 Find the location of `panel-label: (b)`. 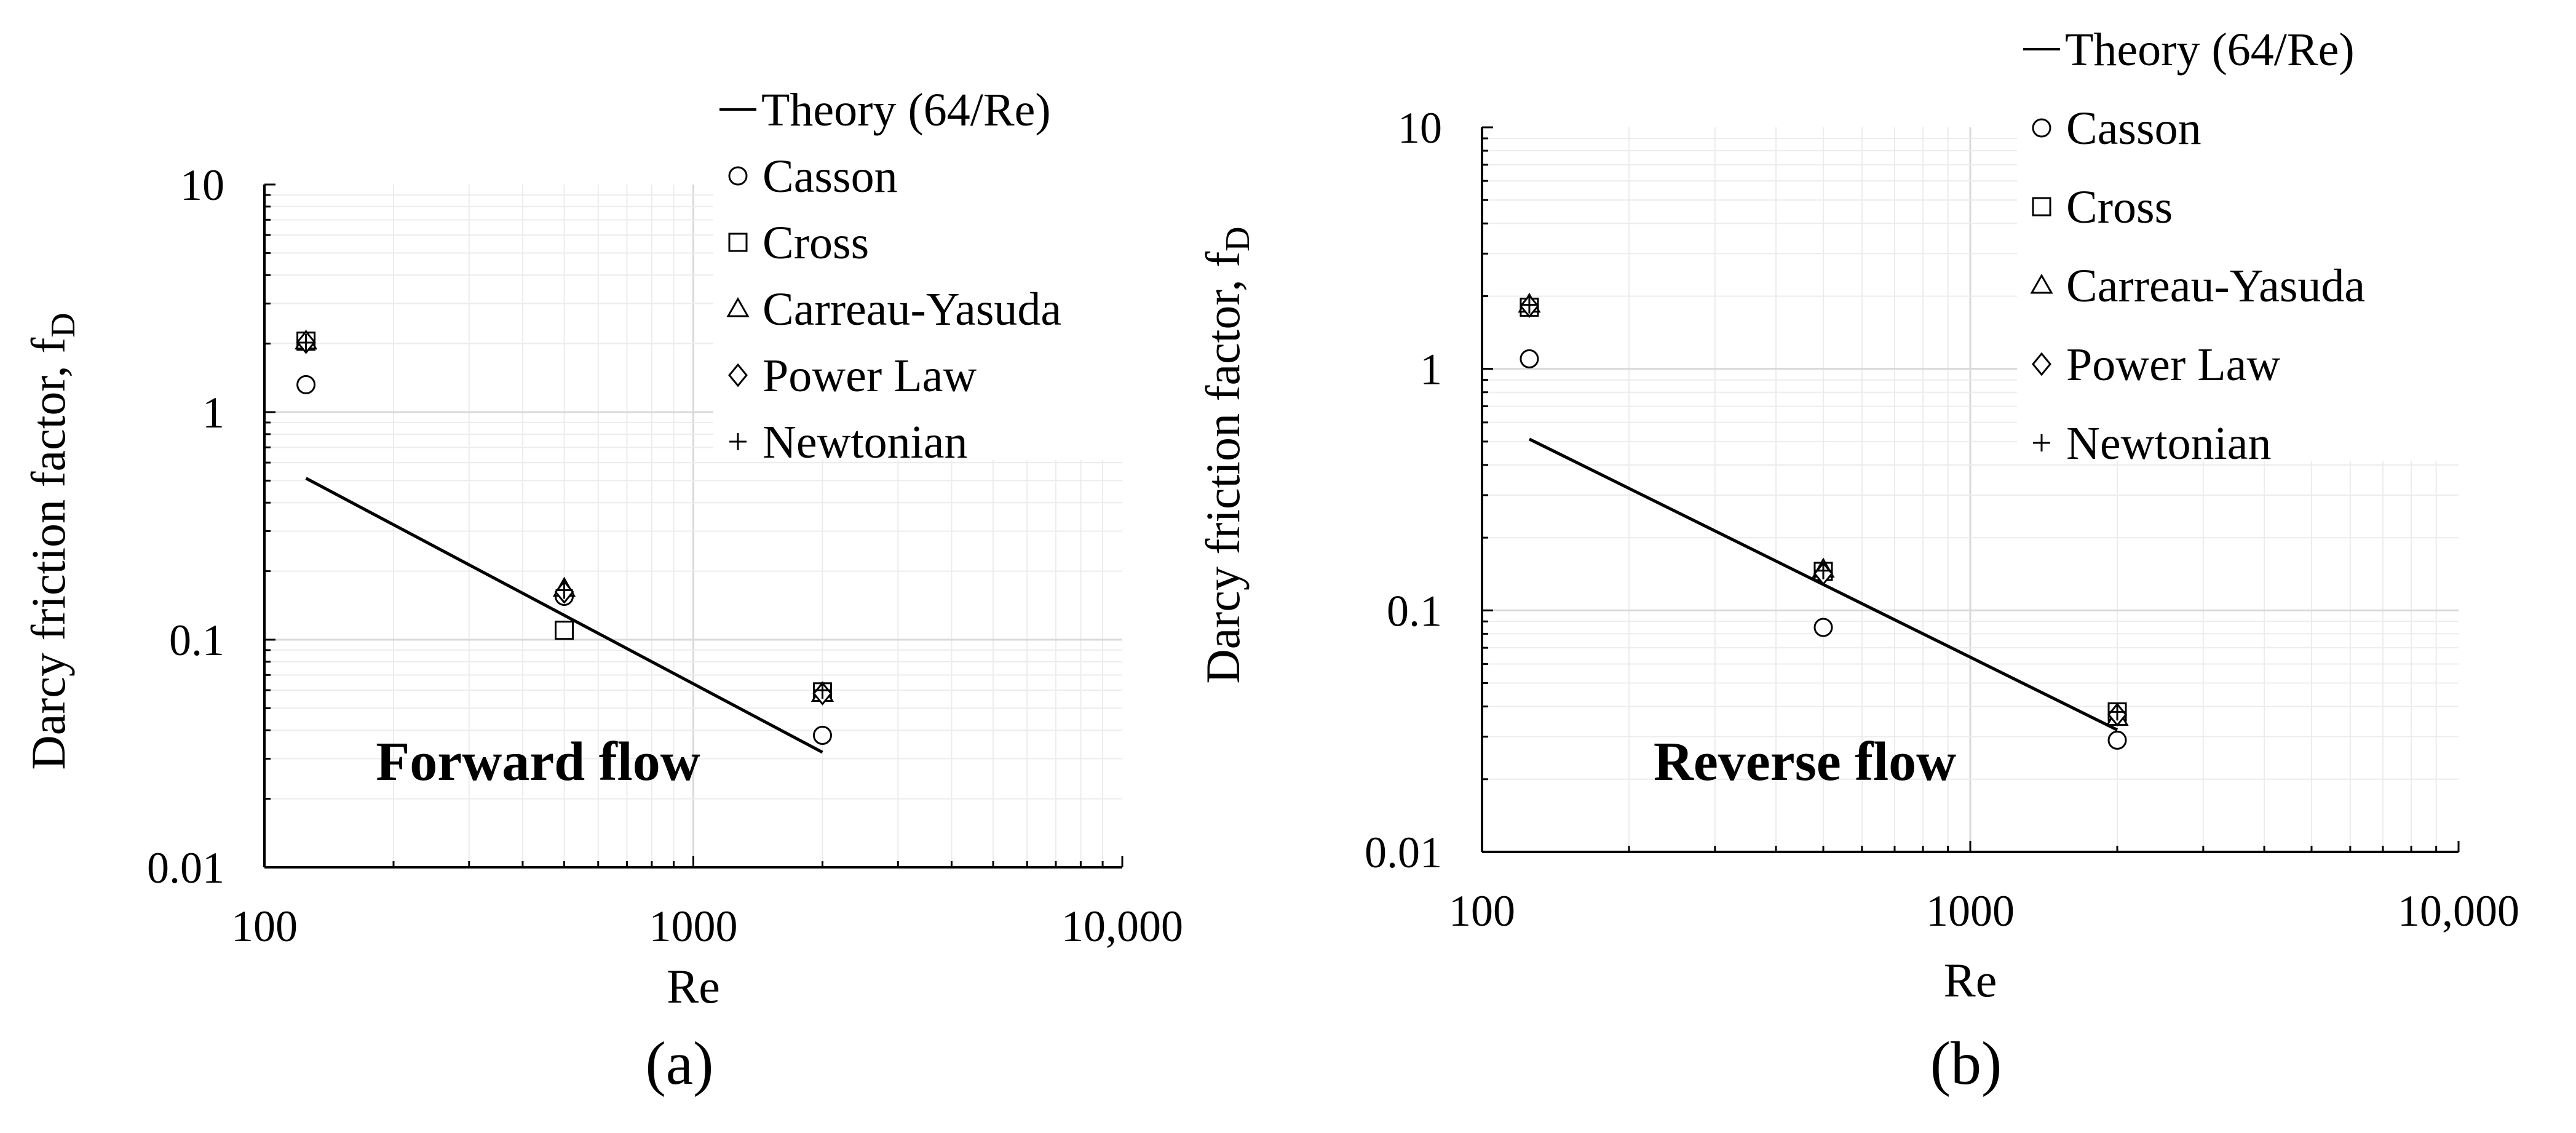

panel-label: (b) is located at coordinates (1966, 1063).